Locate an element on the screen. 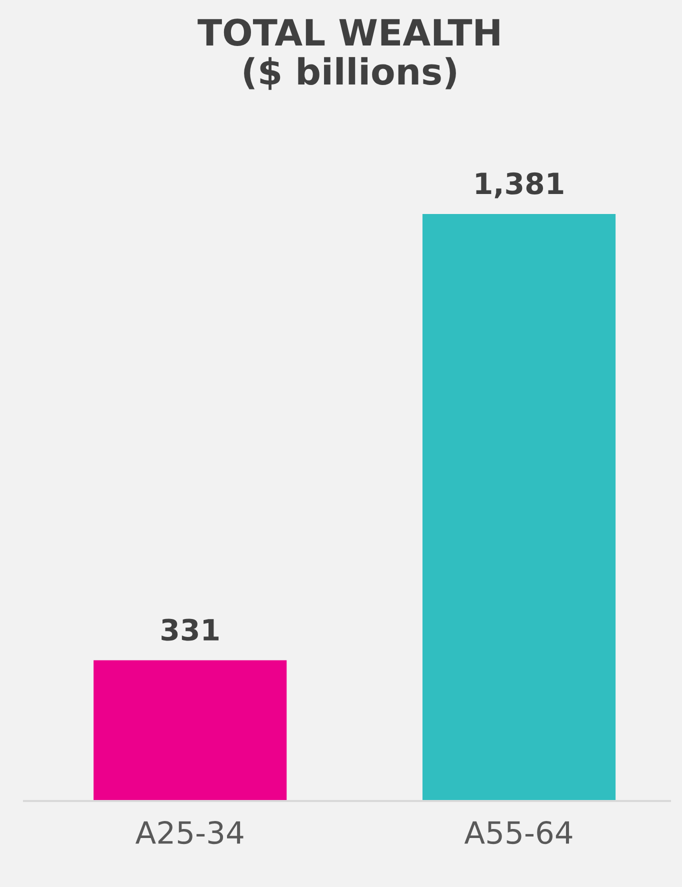 This screenshot has width=682, height=887. data-label: 331 is located at coordinates (190, 629).